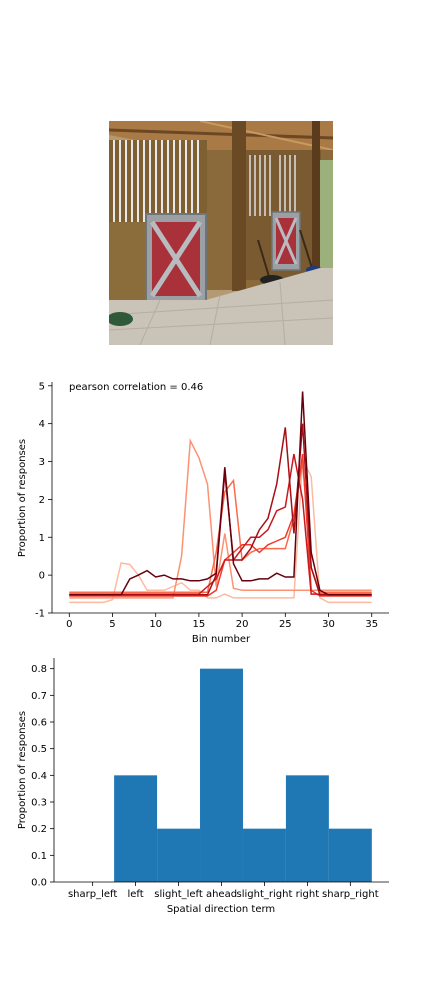 The height and width of the screenshot is (1008, 432). Describe the element at coordinates (264, 855) in the screenshot. I see `bar-slight_right` at that location.